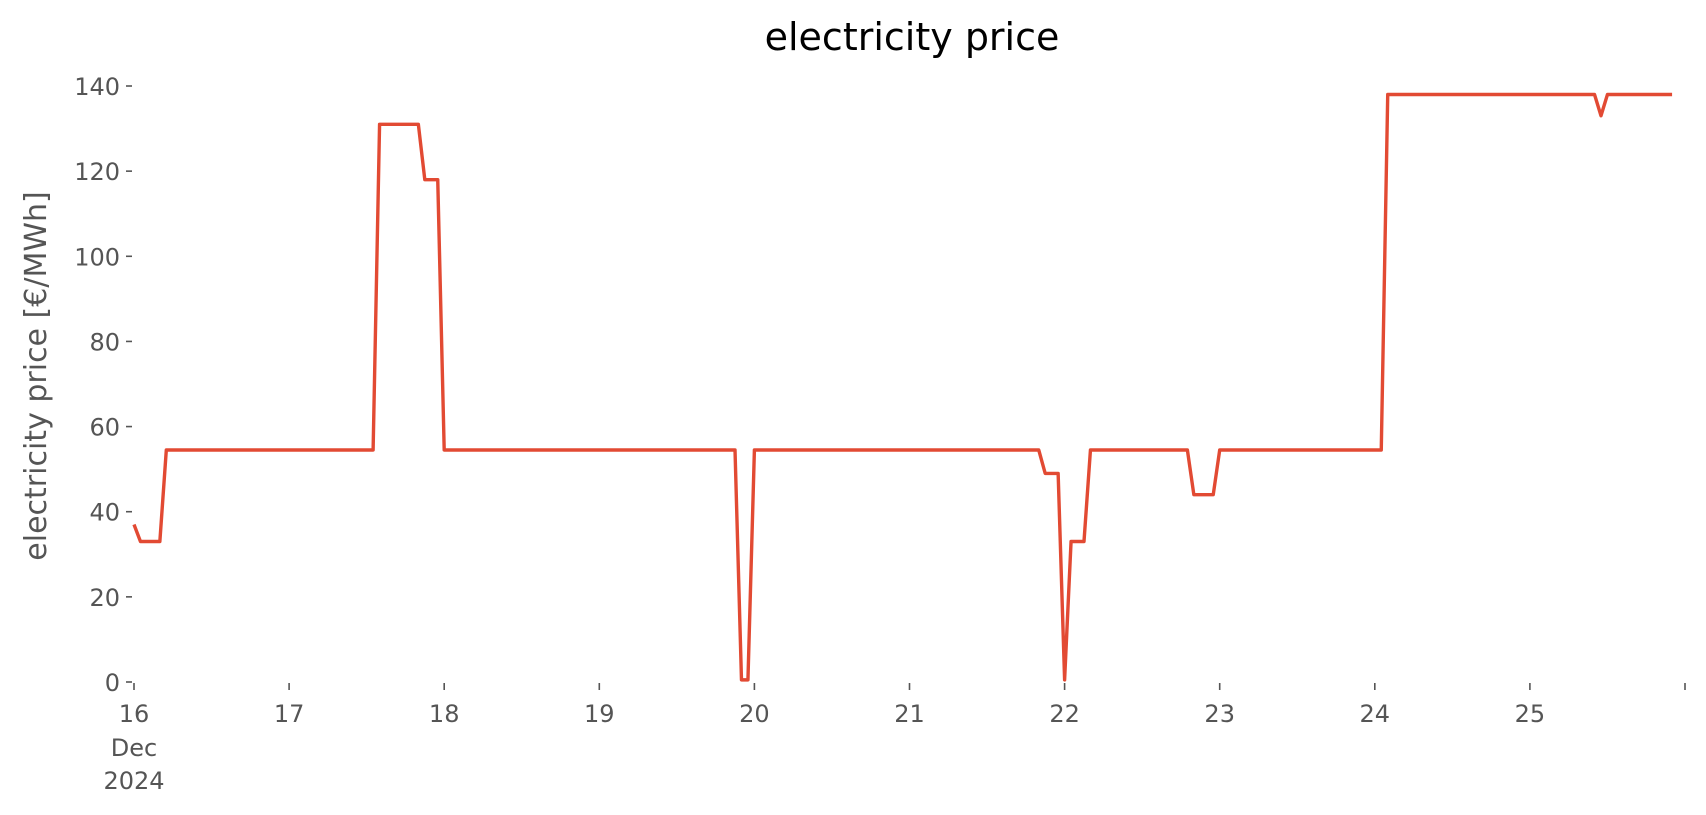 This screenshot has height=815, width=1706. What do you see at coordinates (134, 748) in the screenshot?
I see `x-tick-sublabel-month: Dec` at bounding box center [134, 748].